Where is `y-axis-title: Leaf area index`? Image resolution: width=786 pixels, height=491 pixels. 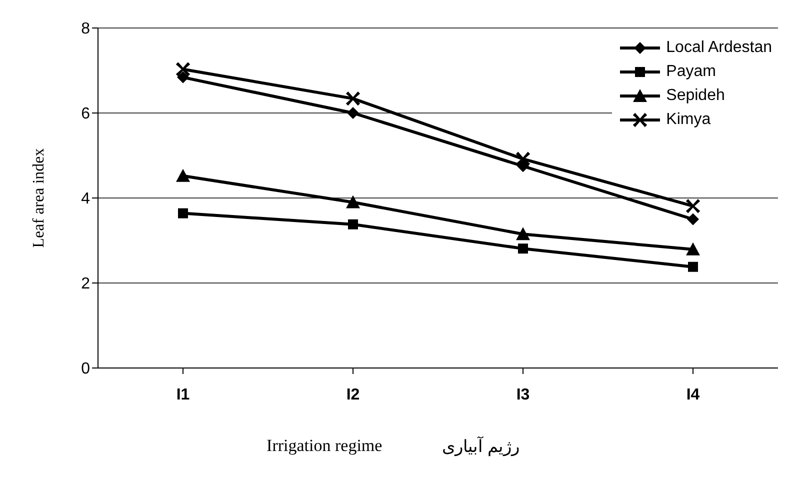
y-axis-title: Leaf area index is located at coordinates (39, 198).